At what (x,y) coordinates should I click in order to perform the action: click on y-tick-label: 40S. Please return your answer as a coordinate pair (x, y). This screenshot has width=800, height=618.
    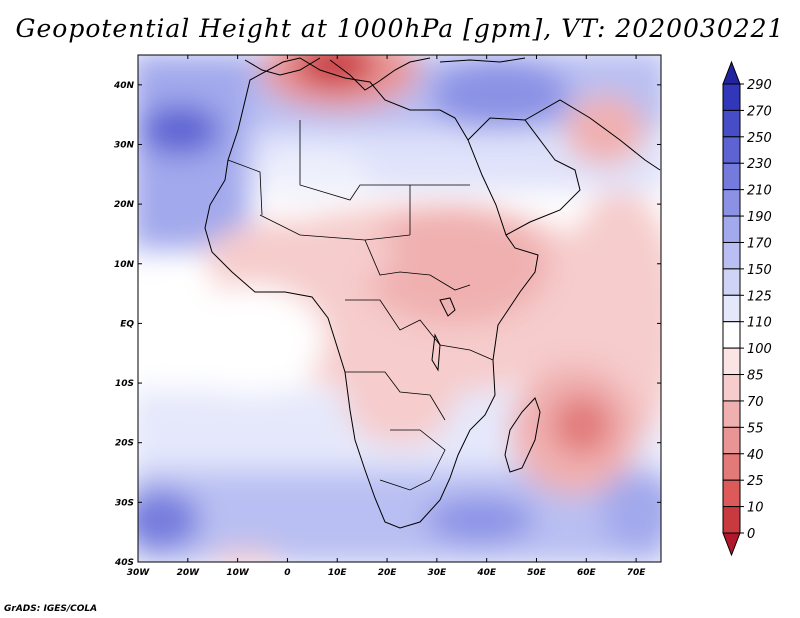
    Looking at the image, I should click on (124, 563).